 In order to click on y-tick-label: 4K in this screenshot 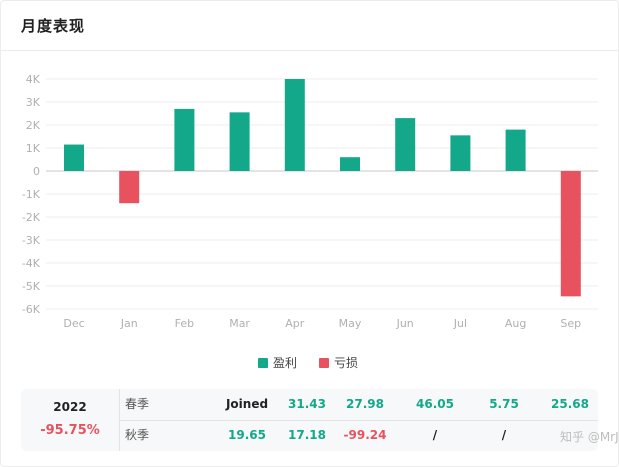, I will do `click(33, 79)`.